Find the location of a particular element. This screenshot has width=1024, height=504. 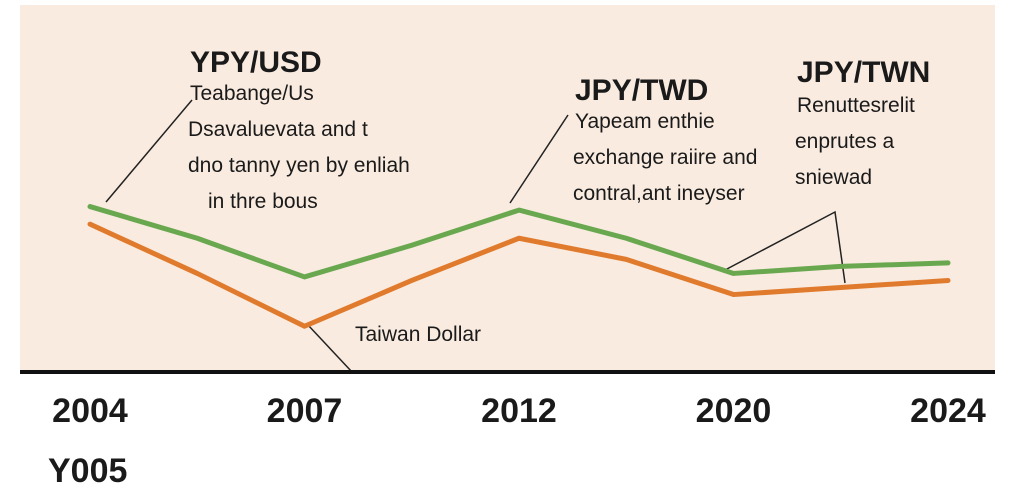

x-tick-label: 2024 is located at coordinates (948, 411).